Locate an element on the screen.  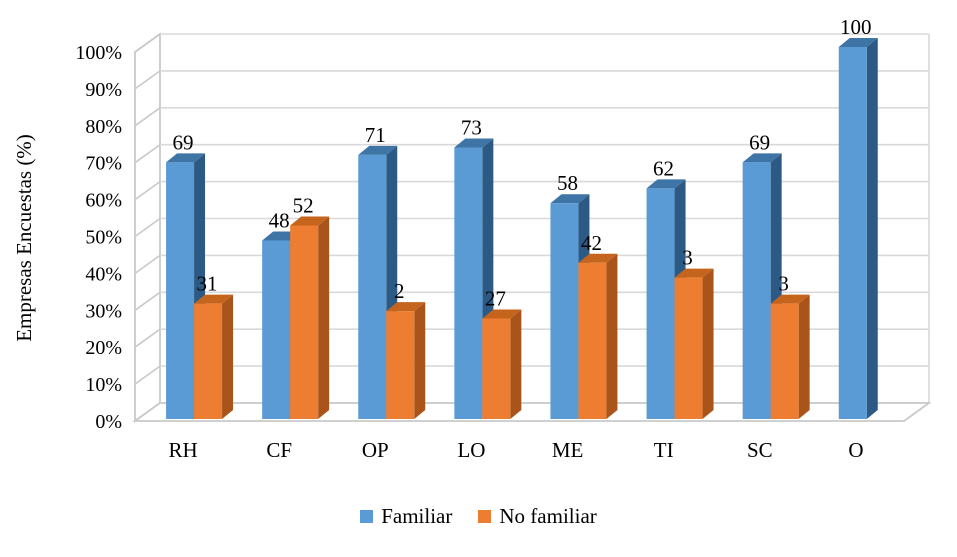
legend: Familiar No familiar is located at coordinates (478, 516).